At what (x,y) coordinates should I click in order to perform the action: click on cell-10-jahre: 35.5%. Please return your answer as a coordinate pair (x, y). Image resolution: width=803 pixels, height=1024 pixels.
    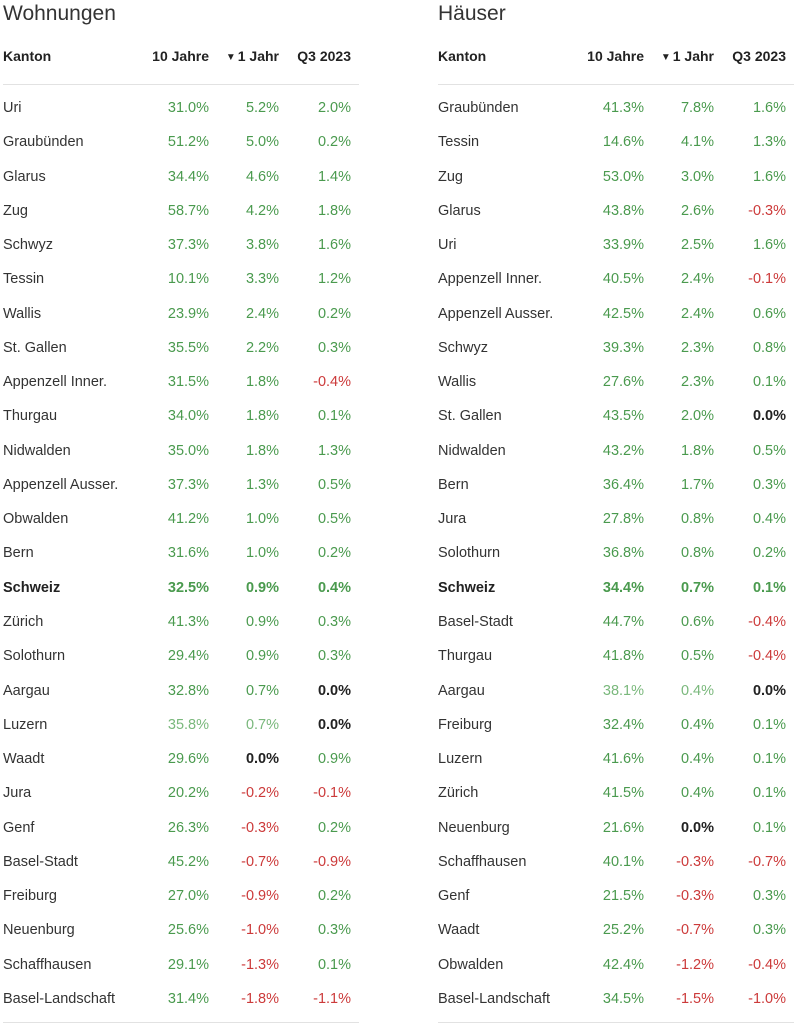
    Looking at the image, I should click on (188, 347).